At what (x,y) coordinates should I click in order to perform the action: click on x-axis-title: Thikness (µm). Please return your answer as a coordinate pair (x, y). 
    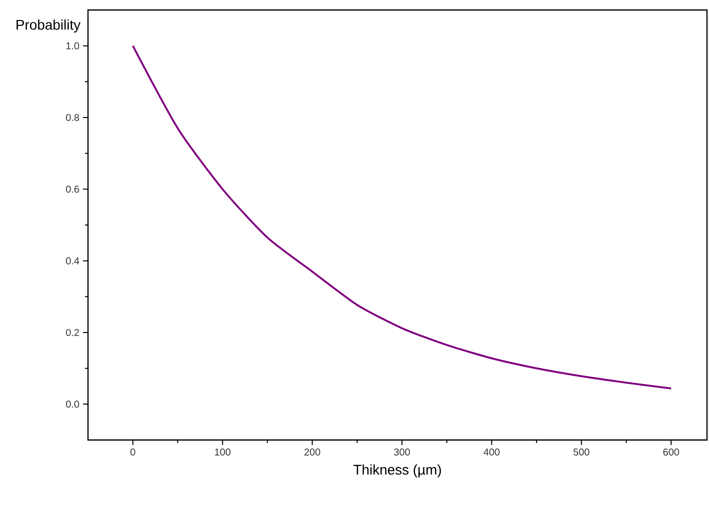
    Looking at the image, I should click on (397, 471).